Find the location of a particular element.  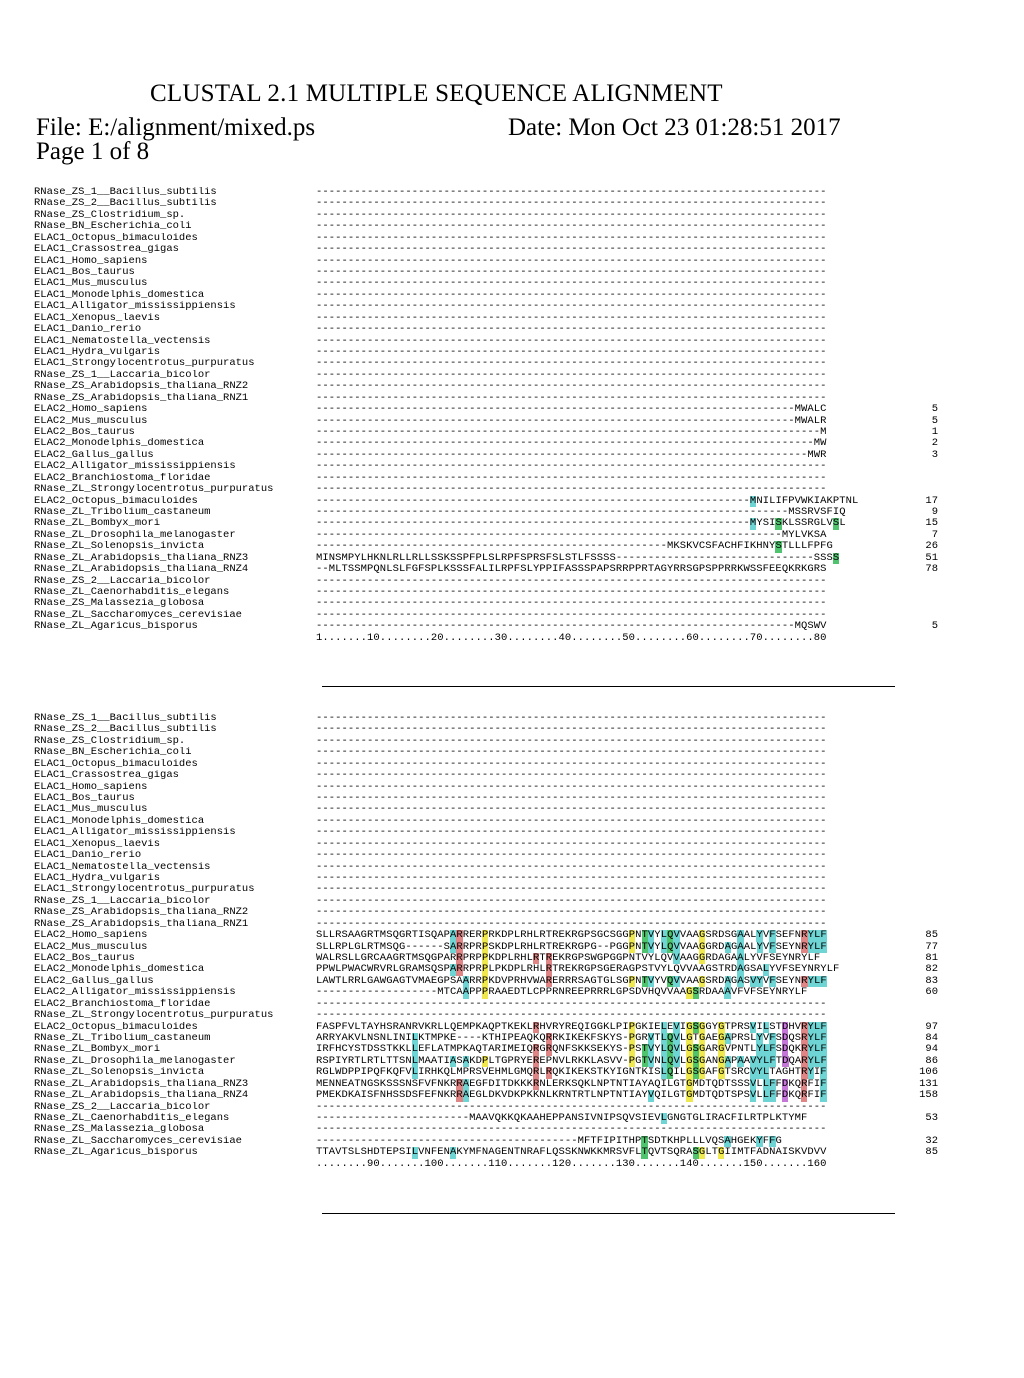

sequence-name: ELAC2_Mus_musculus is located at coordinates (91, 947).